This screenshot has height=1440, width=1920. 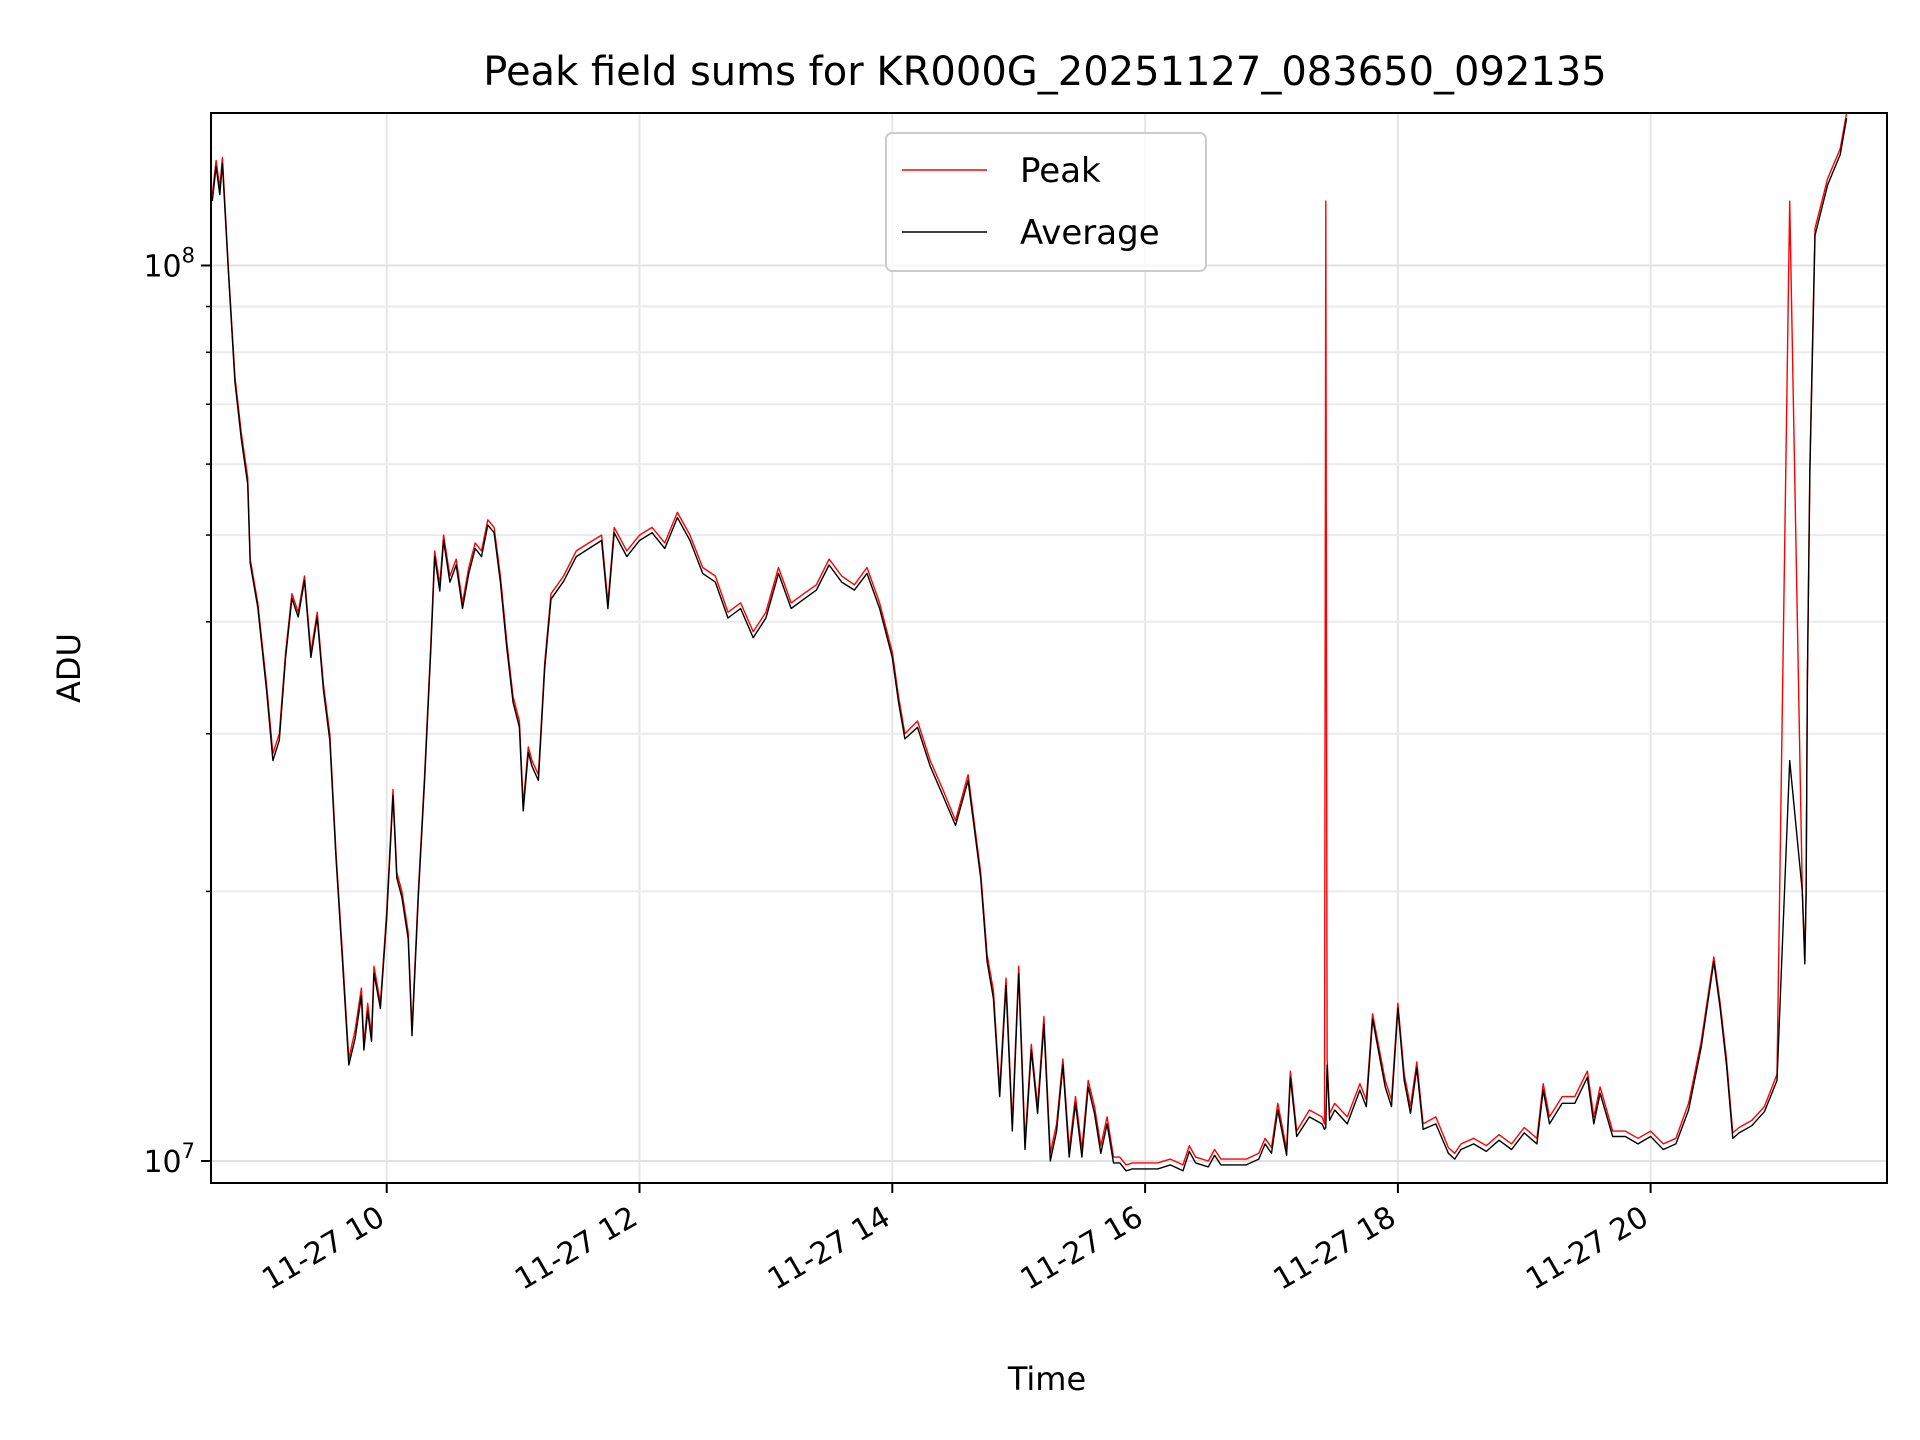 I want to click on legend-label-average: Average, so click(x=1090, y=233).